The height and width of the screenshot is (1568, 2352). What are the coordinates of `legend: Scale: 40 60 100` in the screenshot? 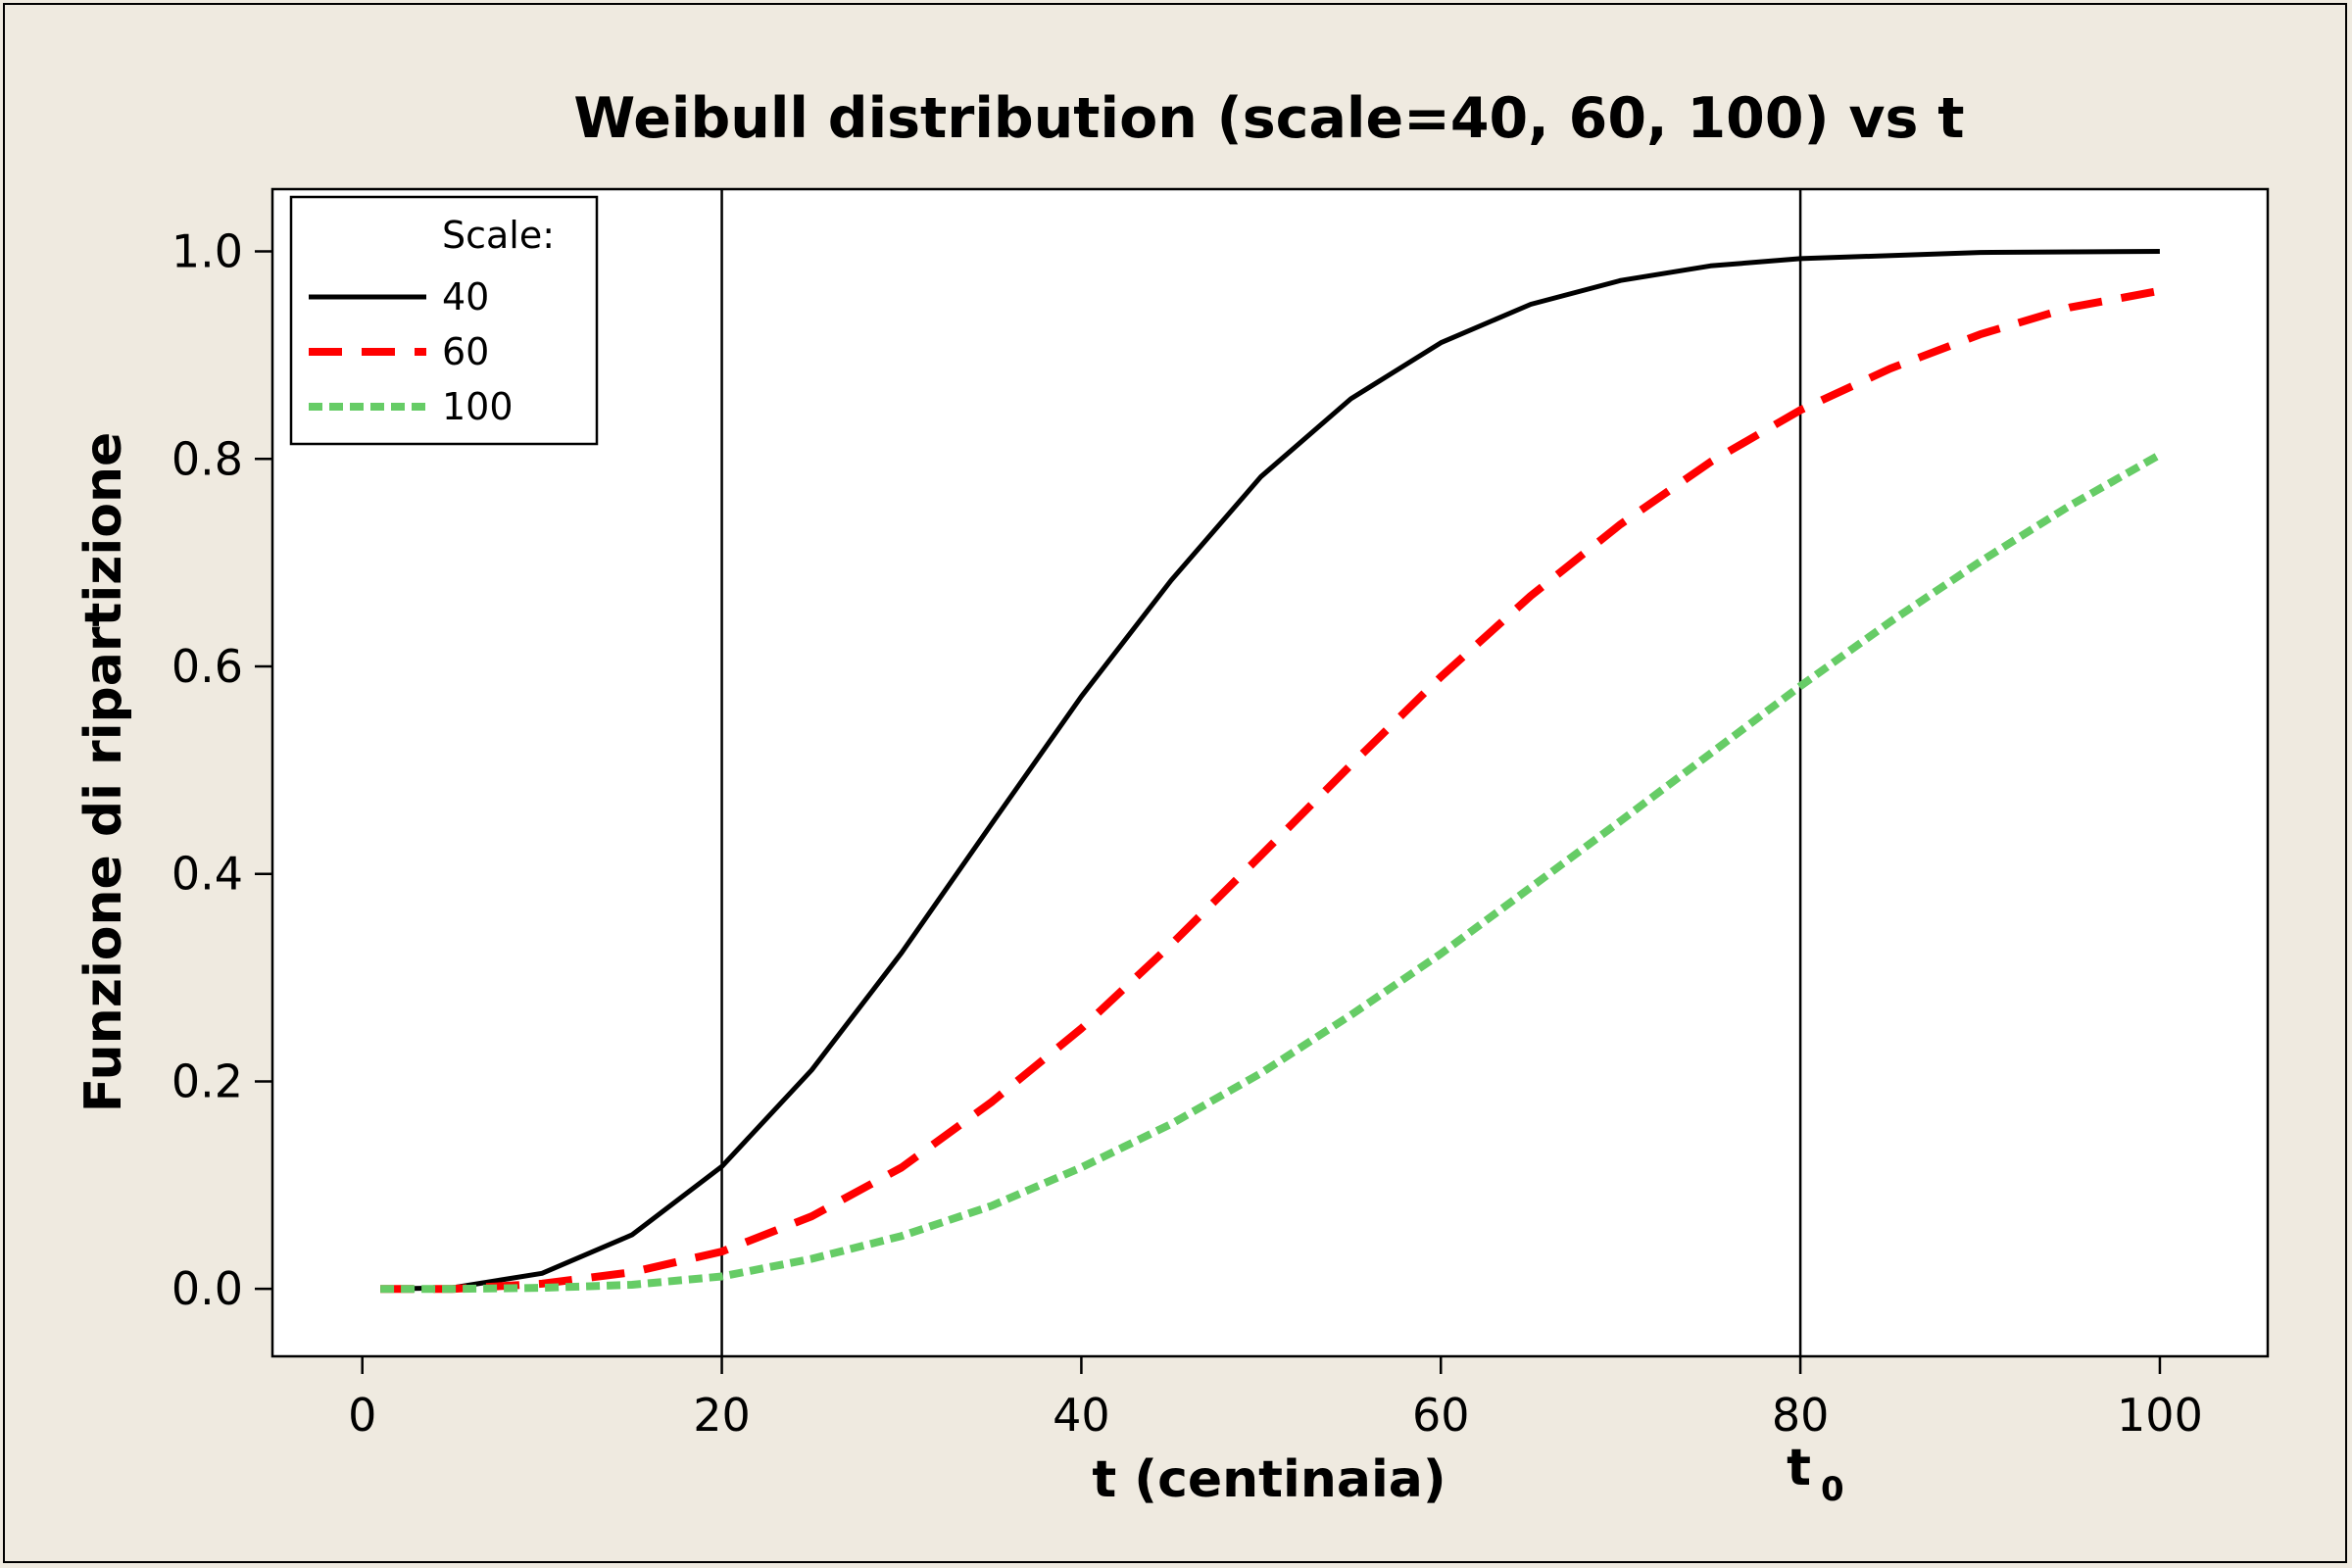 It's located at (444, 320).